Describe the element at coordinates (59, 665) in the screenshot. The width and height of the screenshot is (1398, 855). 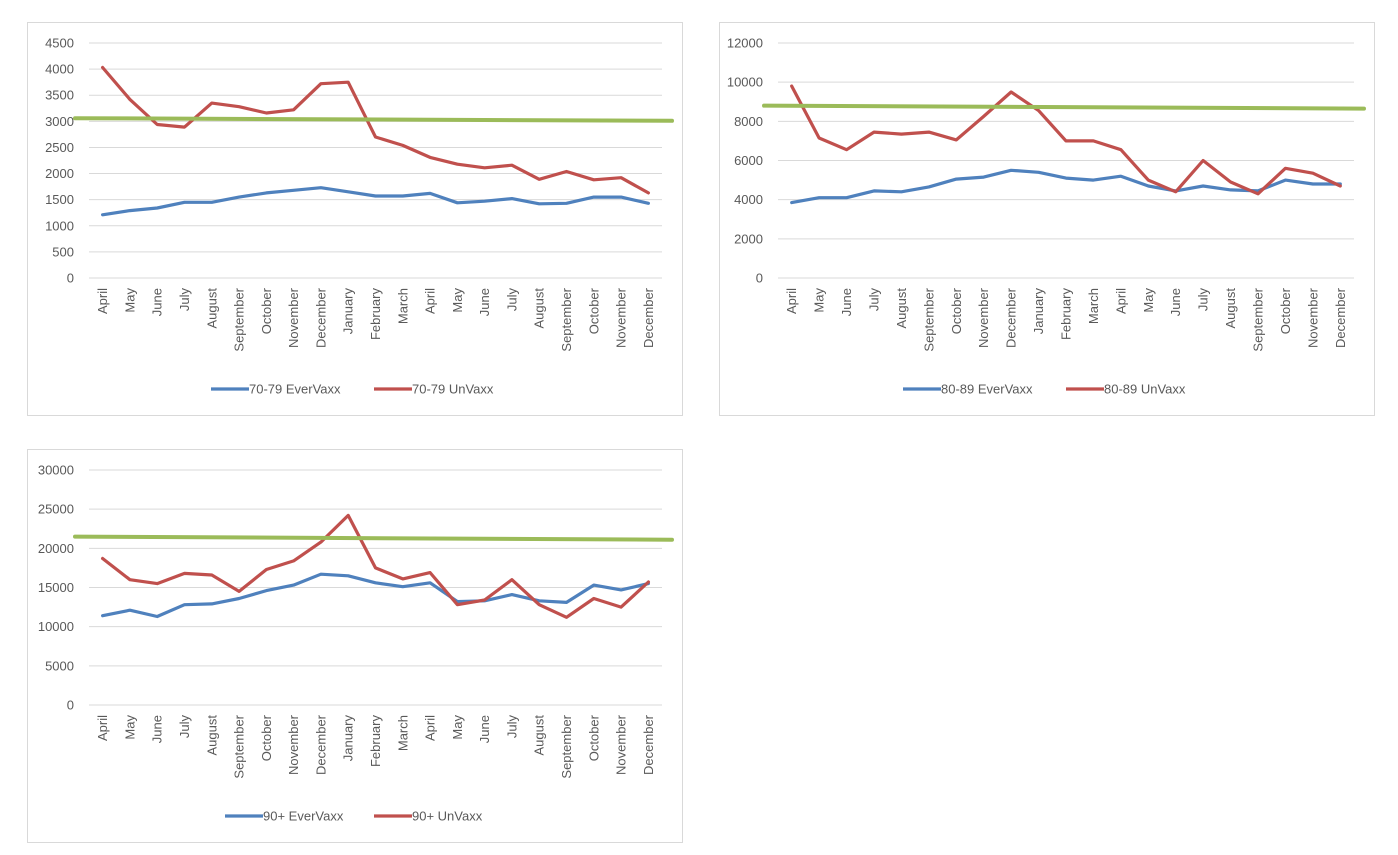
I see `y-tick-label: 5000` at that location.